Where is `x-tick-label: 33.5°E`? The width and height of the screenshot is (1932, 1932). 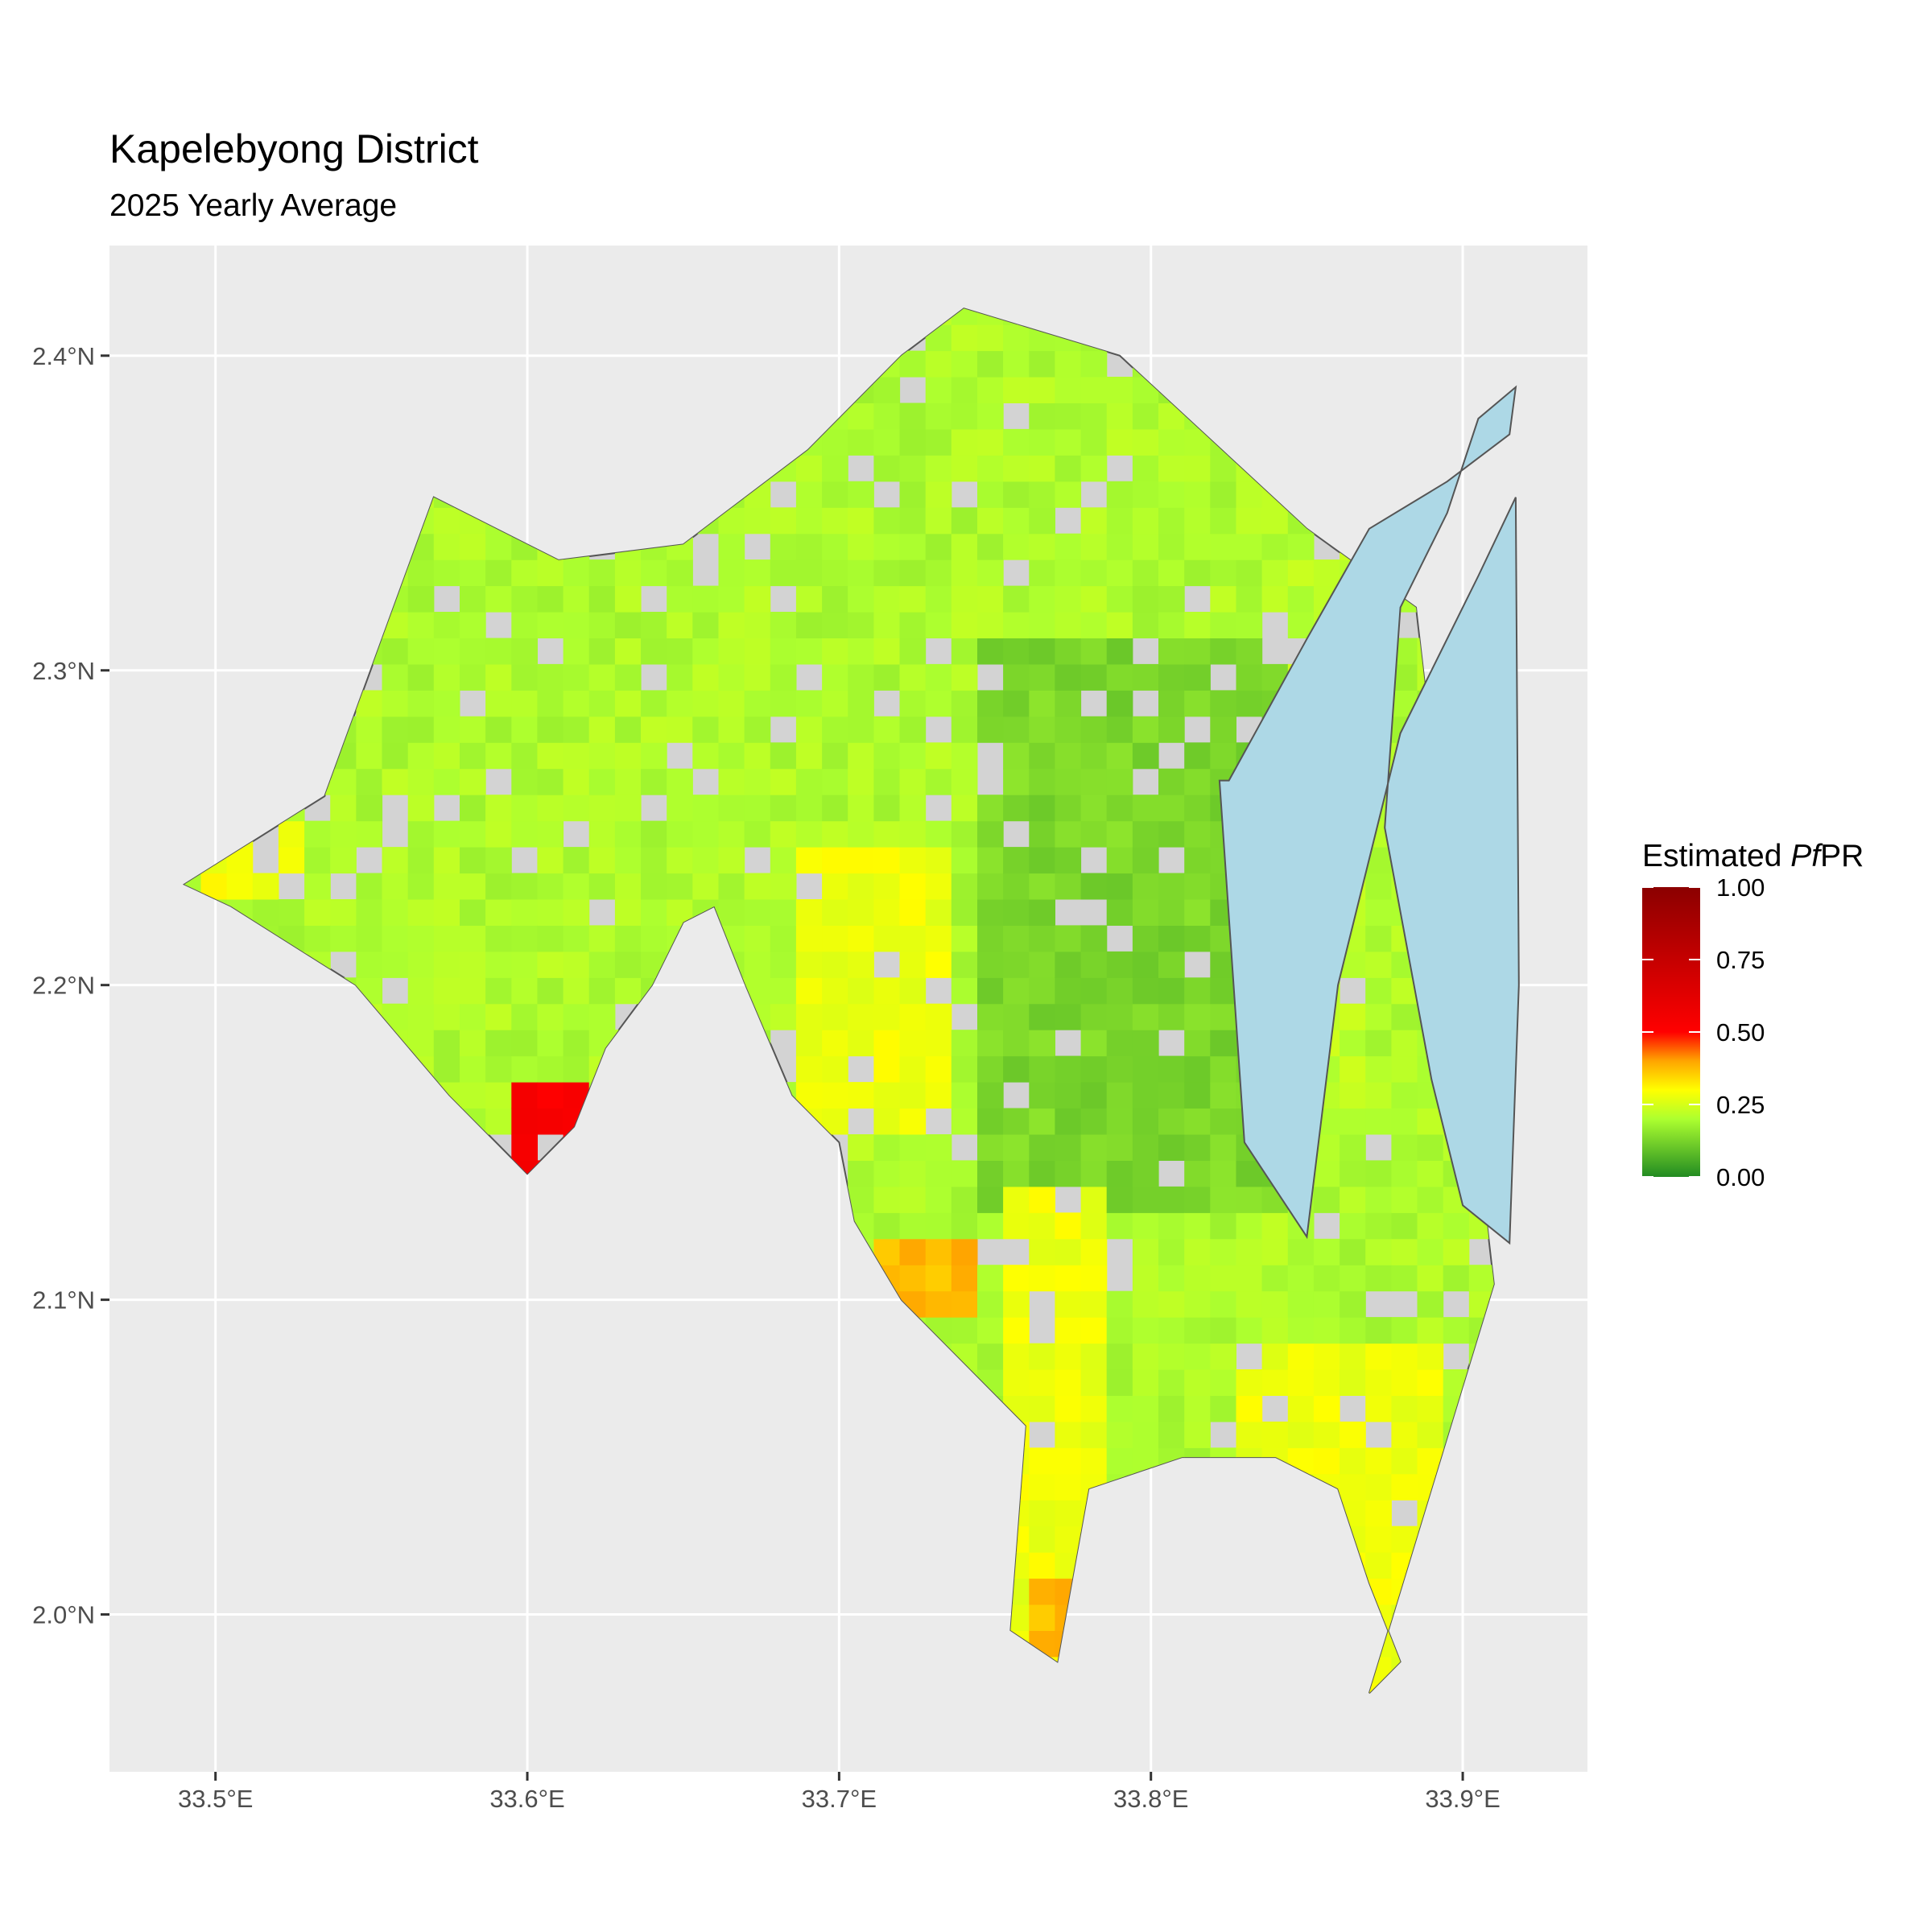 x-tick-label: 33.5°E is located at coordinates (215, 1799).